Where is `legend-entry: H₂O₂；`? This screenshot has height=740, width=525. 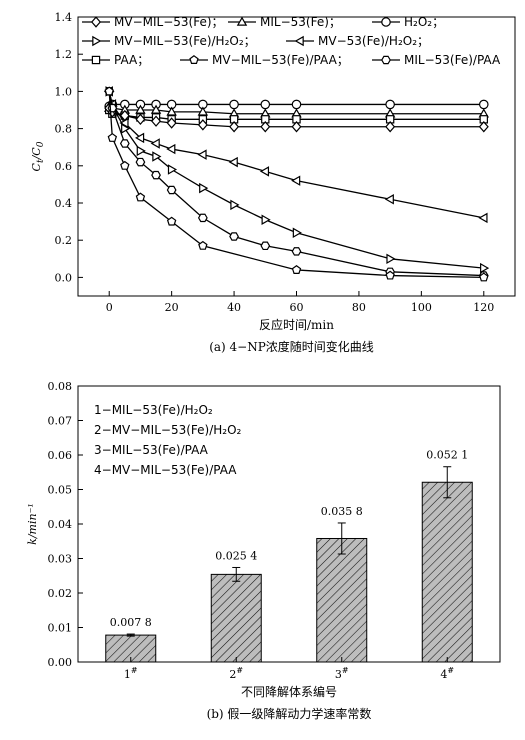
legend-entry: H₂O₂； is located at coordinates (424, 22).